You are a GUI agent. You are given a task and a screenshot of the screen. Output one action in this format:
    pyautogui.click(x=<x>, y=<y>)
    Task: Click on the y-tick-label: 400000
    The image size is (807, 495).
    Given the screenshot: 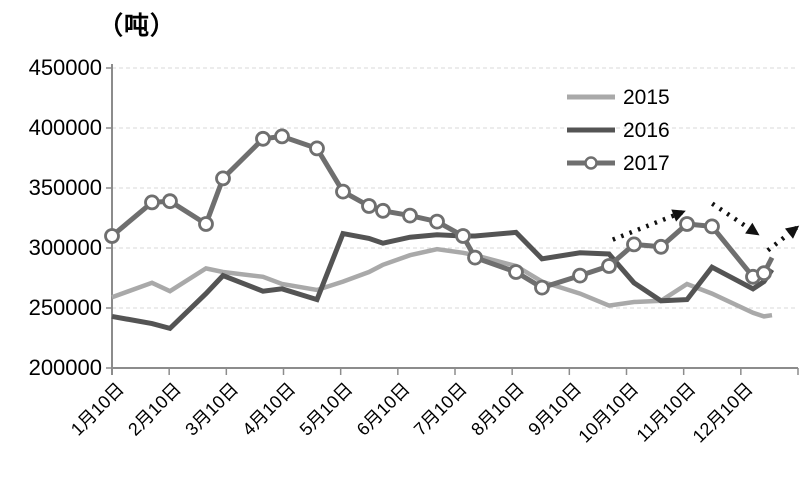 What is the action you would take?
    pyautogui.click(x=65, y=127)
    